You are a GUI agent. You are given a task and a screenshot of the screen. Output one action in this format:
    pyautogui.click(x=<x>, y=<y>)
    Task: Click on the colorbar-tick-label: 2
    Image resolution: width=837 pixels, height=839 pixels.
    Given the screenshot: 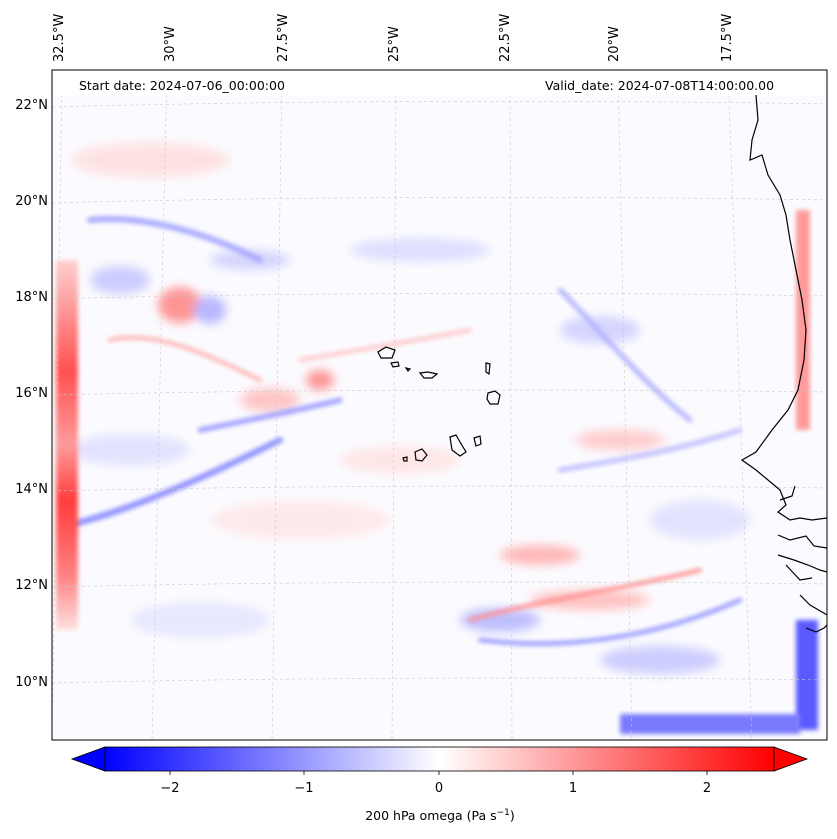 What is the action you would take?
    pyautogui.click(x=707, y=788)
    